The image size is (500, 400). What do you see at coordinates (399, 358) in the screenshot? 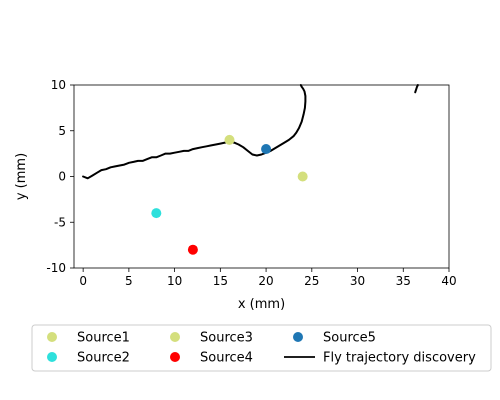
I see `legend-label: Fly trajectory discovery` at bounding box center [399, 358].